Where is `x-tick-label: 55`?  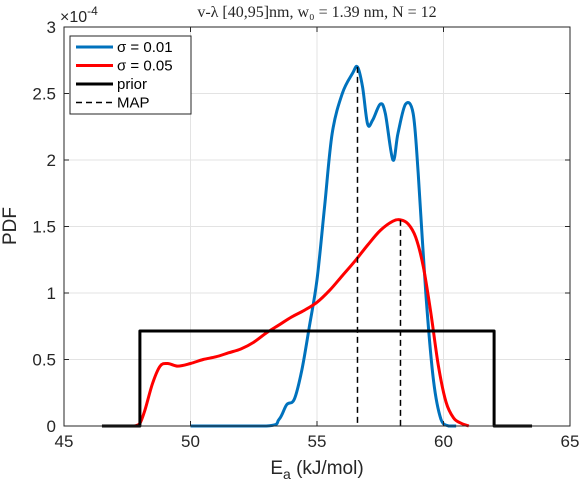 x-tick-label: 55 is located at coordinates (317, 441).